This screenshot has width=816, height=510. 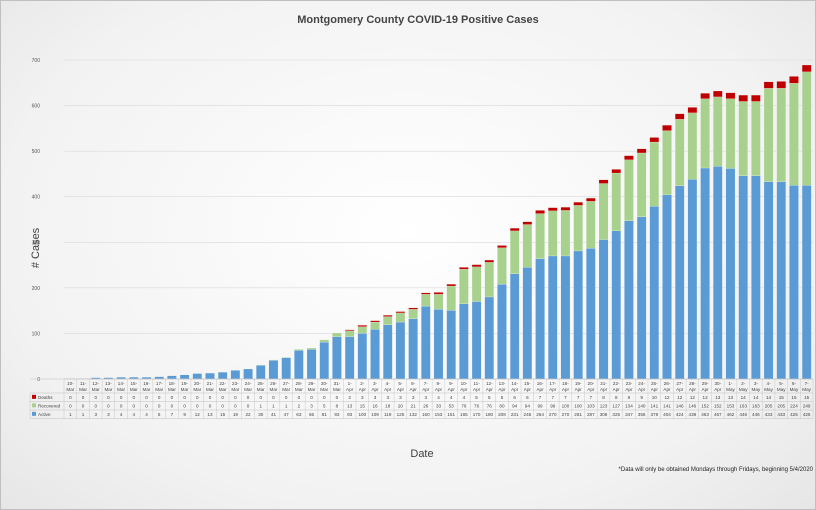 I want to click on data-label: 7, so click(x=552, y=397).